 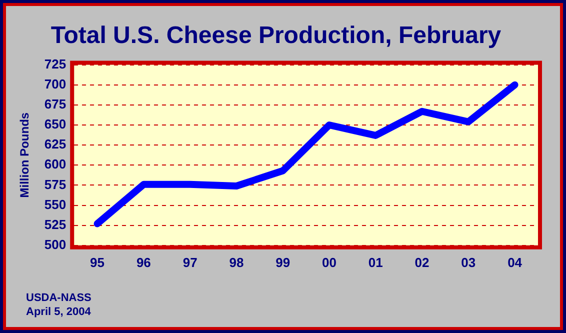 I want to click on y-tick-label: 625, so click(x=55, y=144).